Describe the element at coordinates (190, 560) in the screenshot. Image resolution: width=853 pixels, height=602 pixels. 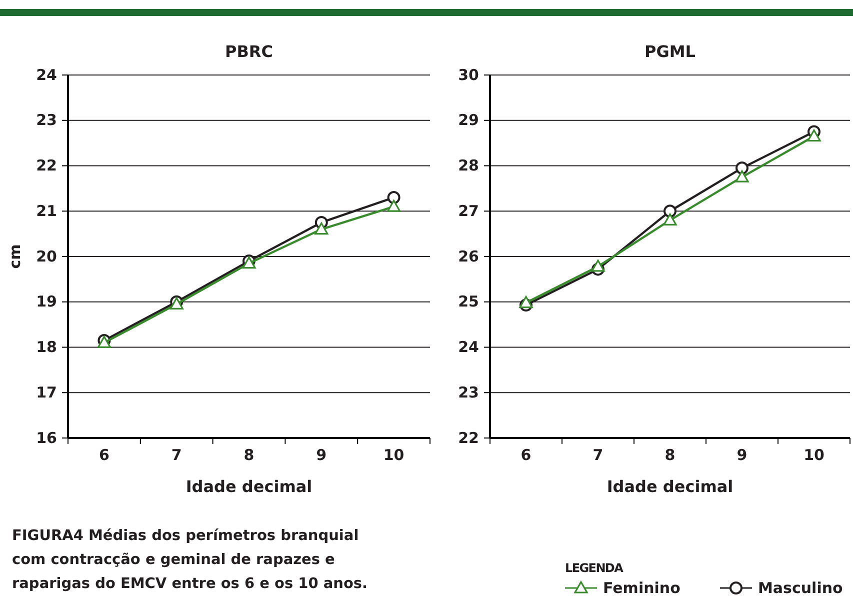
I see `text: FIGURA4 Médias dos perímetros branquial com contracção e geminal de rapazes e raparigas do EMCV entre os 6 e os 10 anos.` at that location.